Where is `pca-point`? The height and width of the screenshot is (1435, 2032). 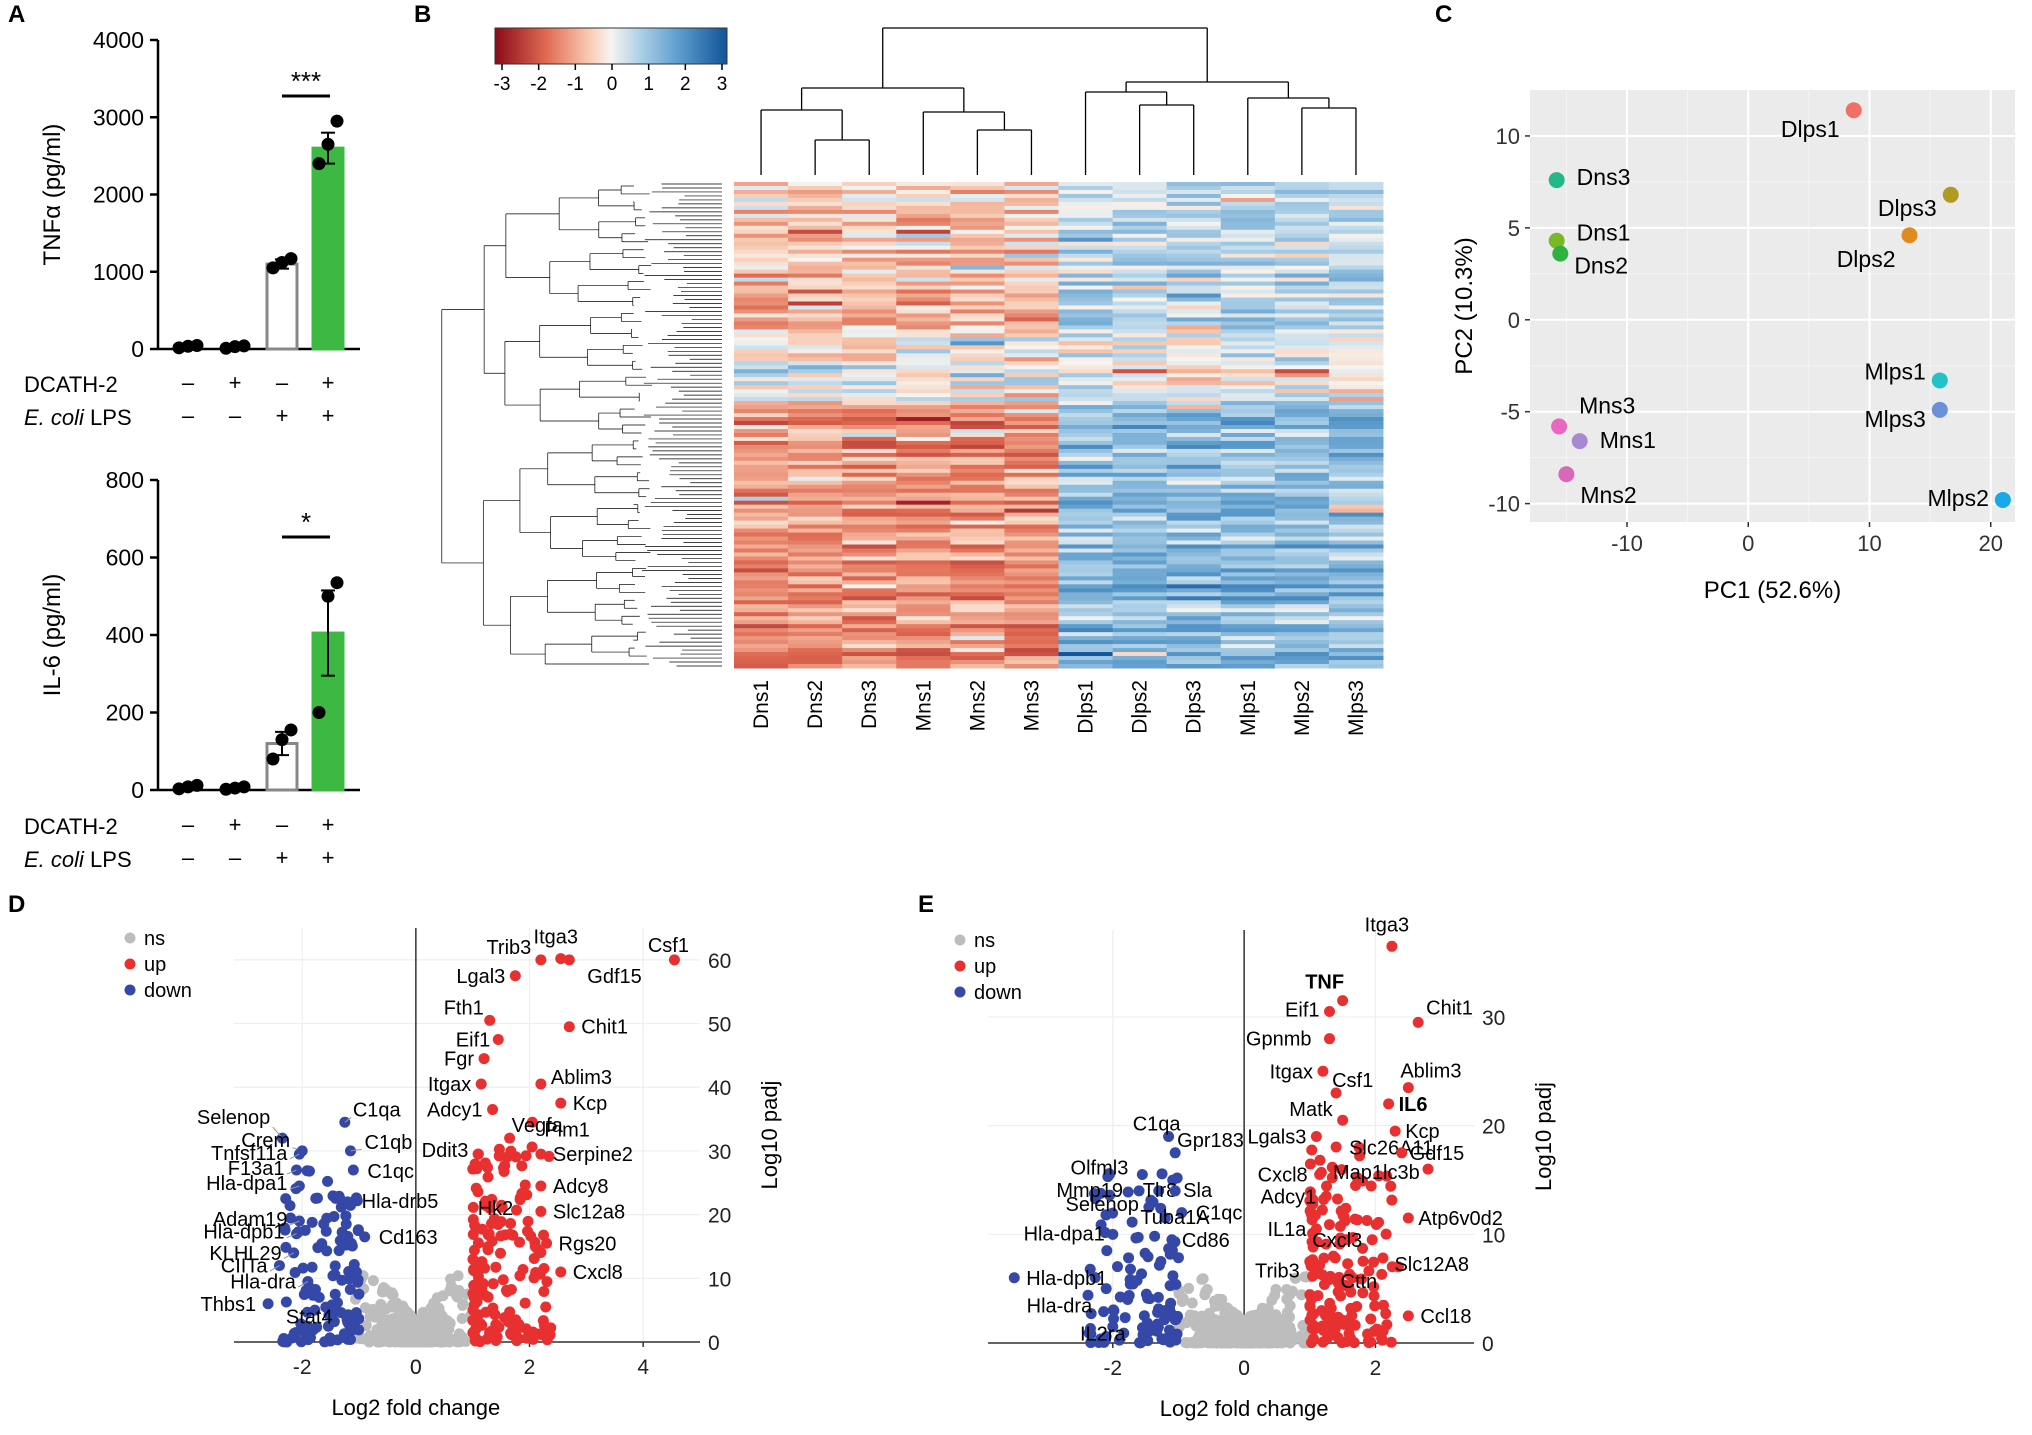 pca-point is located at coordinates (1853, 110).